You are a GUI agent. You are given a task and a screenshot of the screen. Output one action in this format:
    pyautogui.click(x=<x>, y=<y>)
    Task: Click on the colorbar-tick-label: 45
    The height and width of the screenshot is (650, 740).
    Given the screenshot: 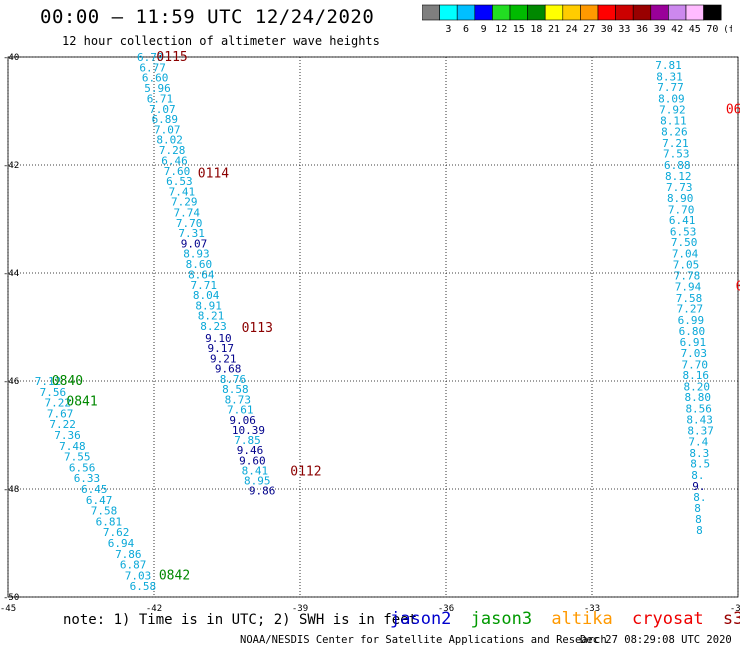 What is the action you would take?
    pyautogui.click(x=695, y=29)
    